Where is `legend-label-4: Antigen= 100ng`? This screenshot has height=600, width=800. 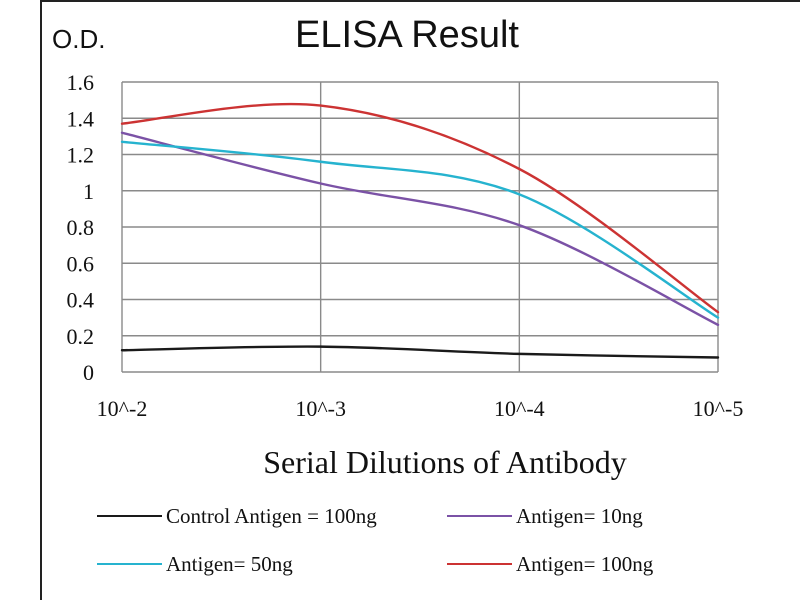 legend-label-4: Antigen= 100ng is located at coordinates (585, 564).